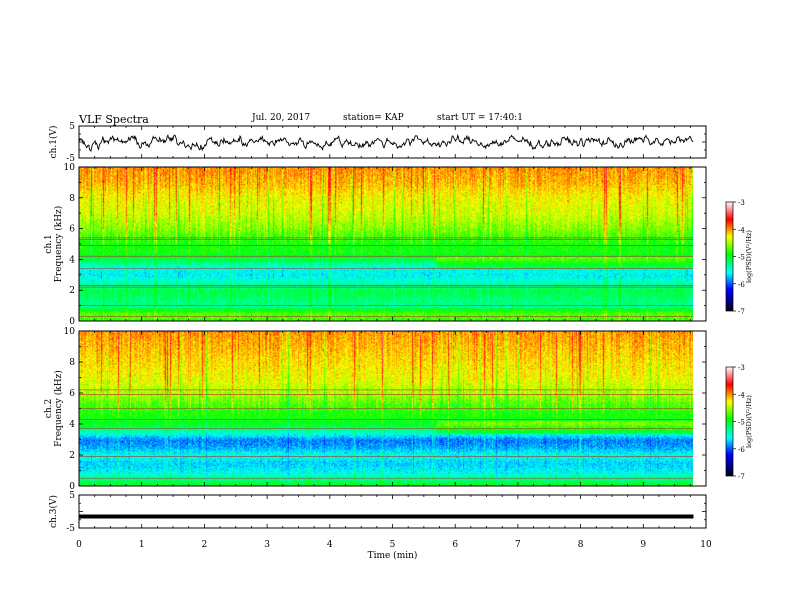 Image resolution: width=792 pixels, height=612 pixels. What do you see at coordinates (72, 394) in the screenshot?
I see `panel-2-ytick-label: 6` at bounding box center [72, 394].